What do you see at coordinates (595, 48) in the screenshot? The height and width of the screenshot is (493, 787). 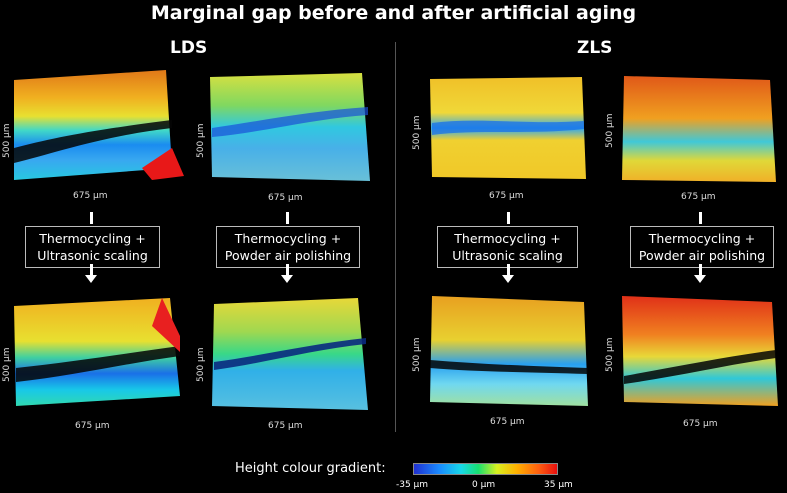 I see `group-title-zls: ZLS` at bounding box center [595, 48].